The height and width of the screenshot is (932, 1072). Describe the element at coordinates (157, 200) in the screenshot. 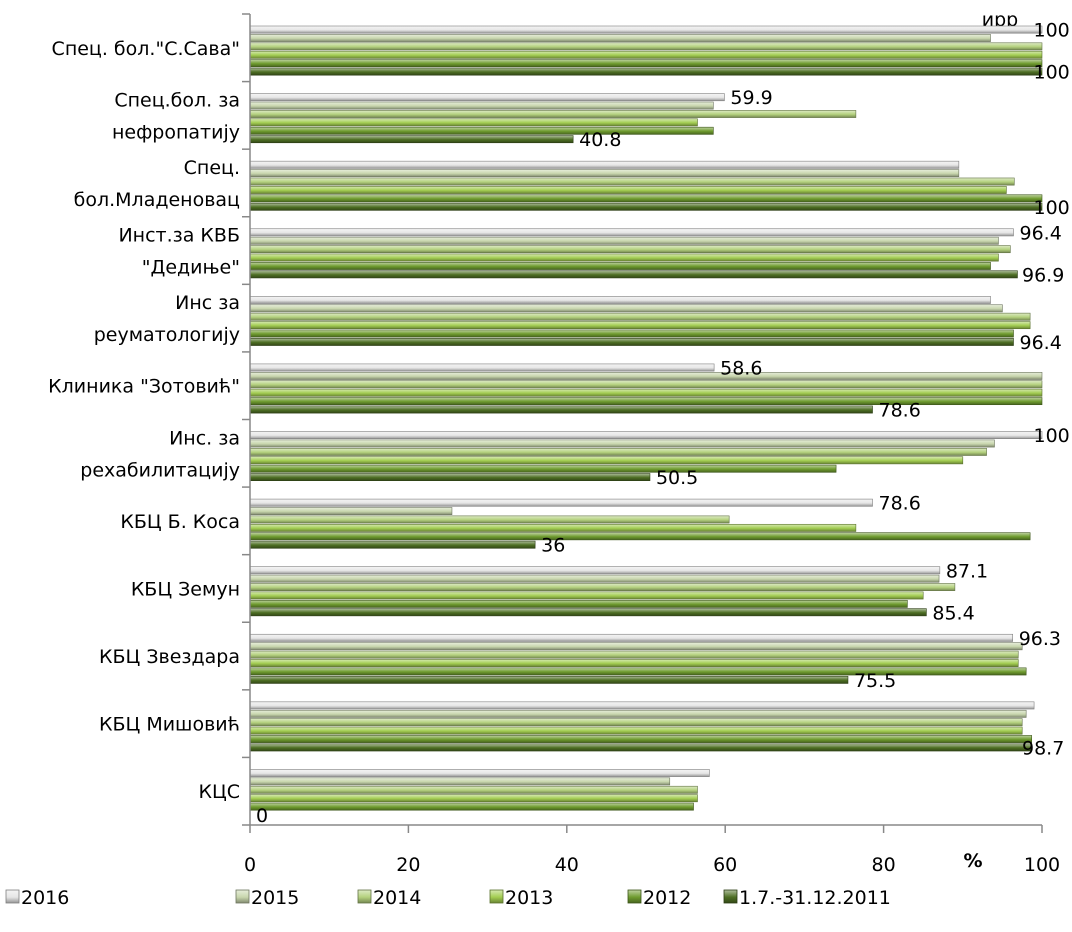

I see `category-label: бол.Младеновац` at that location.